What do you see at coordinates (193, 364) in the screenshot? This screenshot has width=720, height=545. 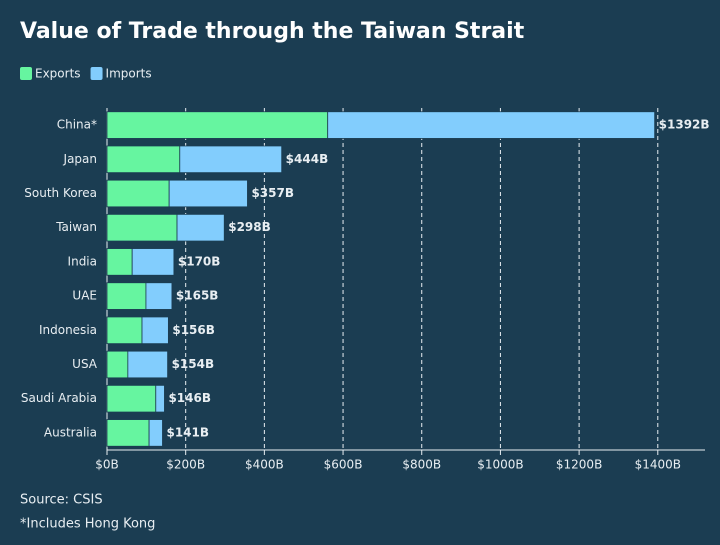 I see `total-label: $154B` at bounding box center [193, 364].